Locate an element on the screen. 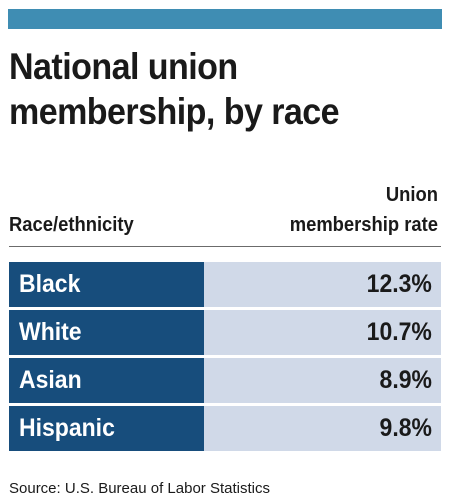 The height and width of the screenshot is (504, 450). table-row: Black 12.3% is located at coordinates (225, 284).